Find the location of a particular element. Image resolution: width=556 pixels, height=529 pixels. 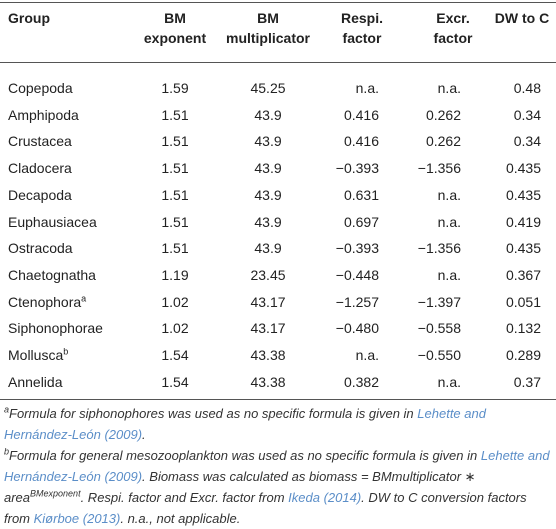

cell-text: Copepoda is located at coordinates (40, 88).